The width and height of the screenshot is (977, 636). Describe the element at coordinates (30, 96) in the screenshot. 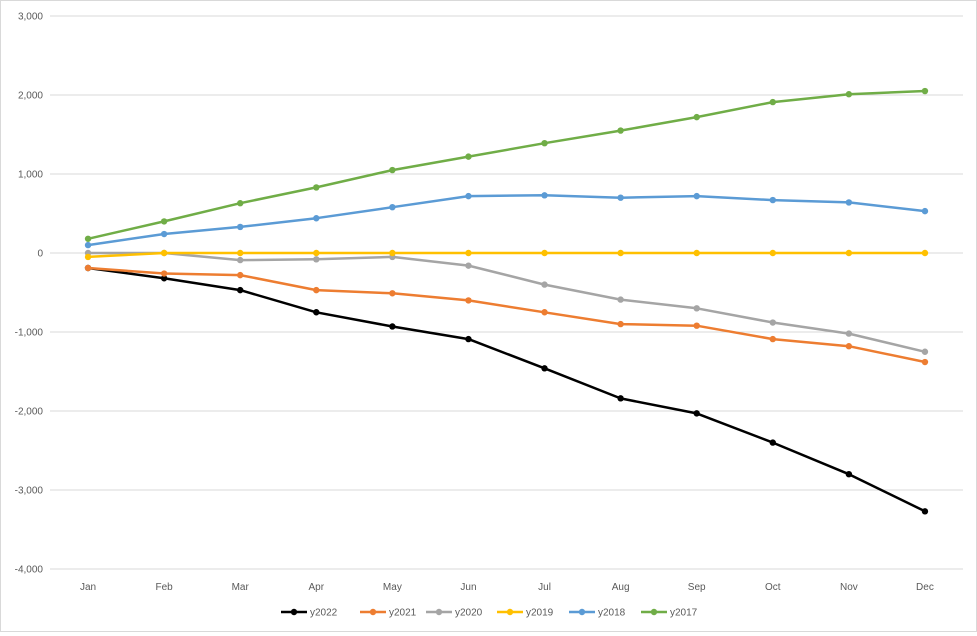

I see `y-tick-label: 2,000` at that location.